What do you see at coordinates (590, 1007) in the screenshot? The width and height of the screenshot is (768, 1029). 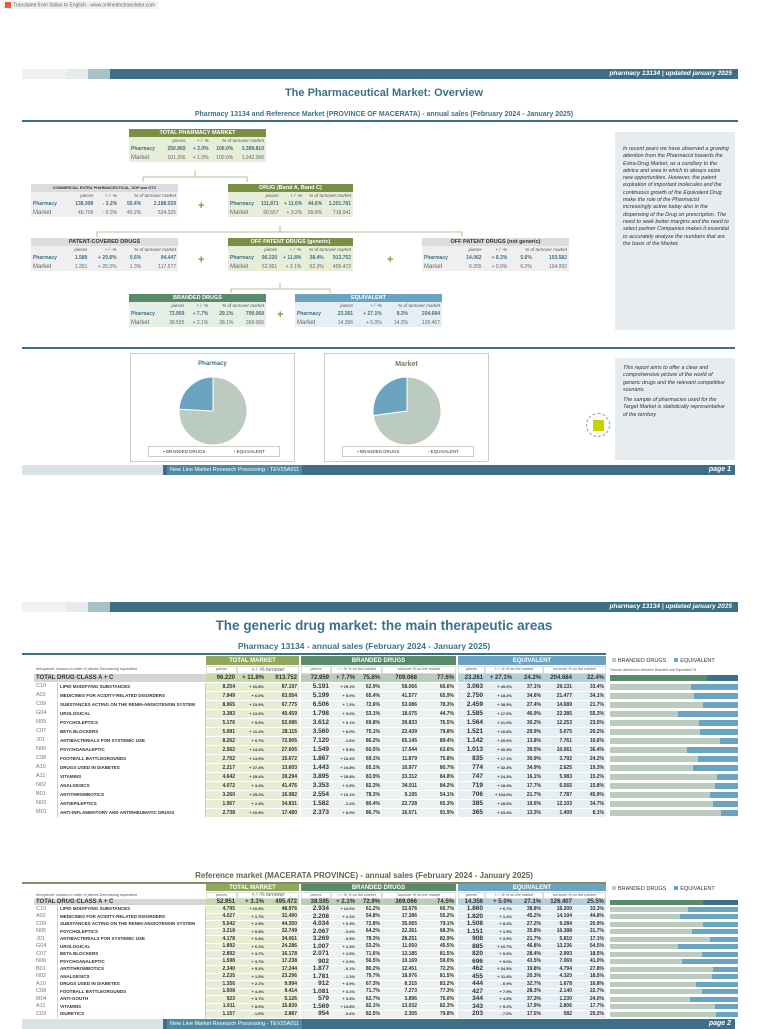 I see `cell: 17.7%` at bounding box center [590, 1007].